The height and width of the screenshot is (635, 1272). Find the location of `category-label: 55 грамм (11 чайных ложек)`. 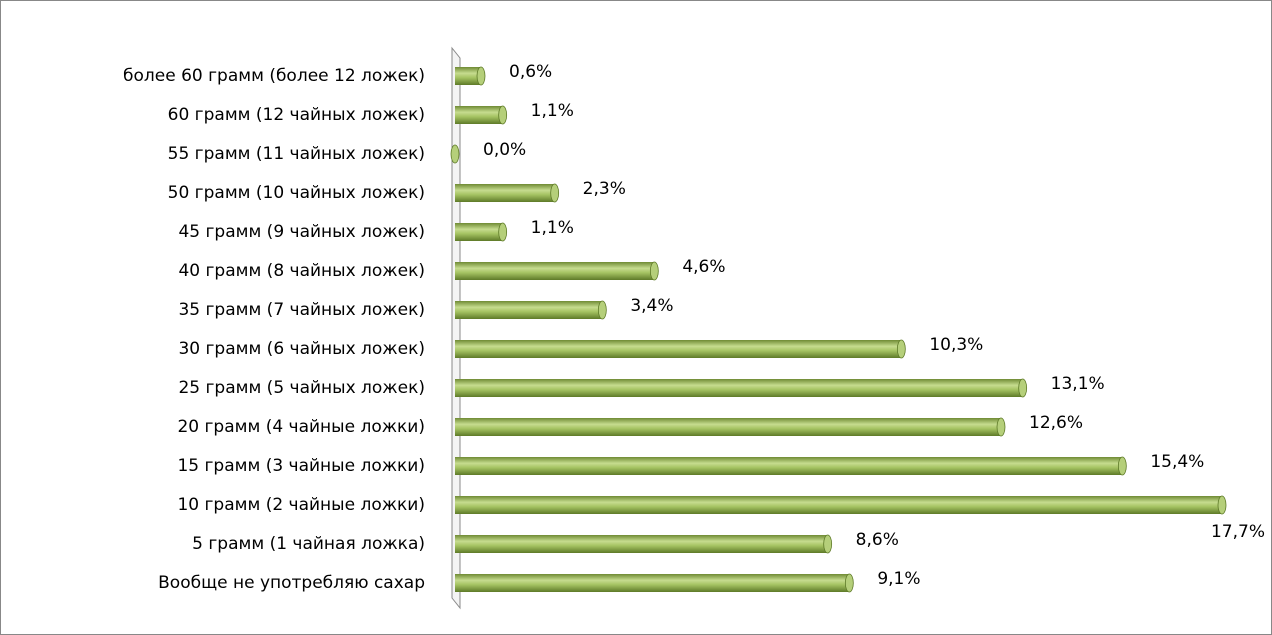

category-label: 55 грамм (11 чайных ложек) is located at coordinates (296, 154).